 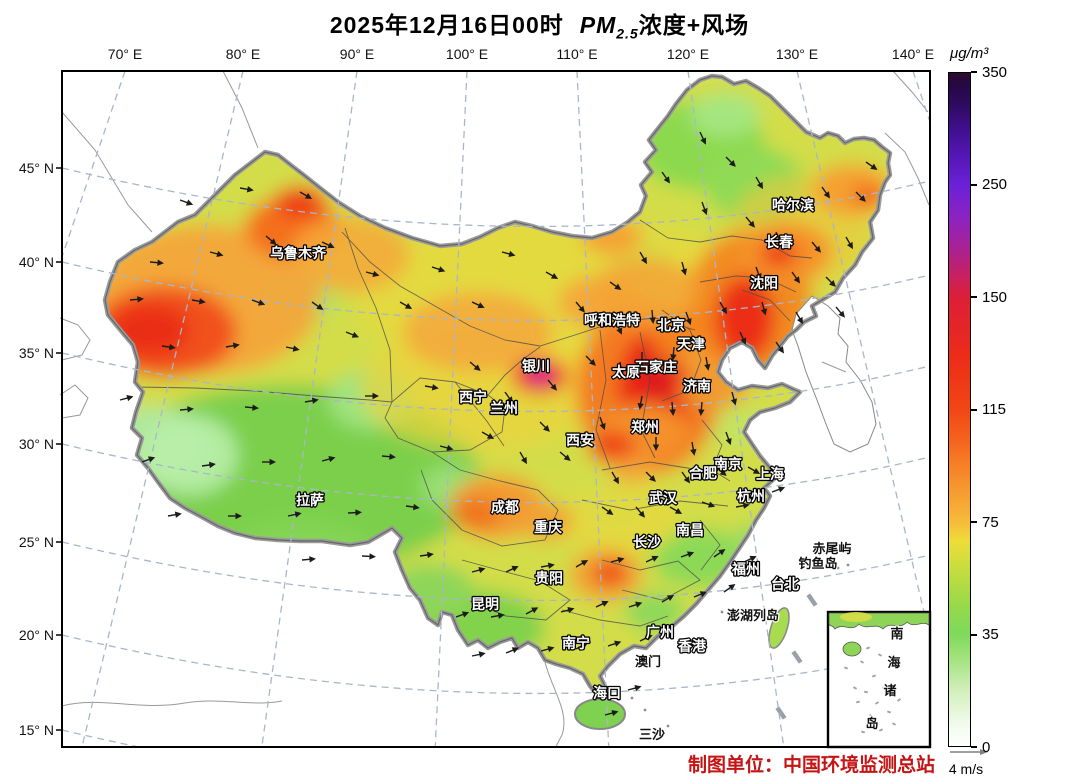 I want to click on latitude-label: 35° N, so click(x=36, y=353).